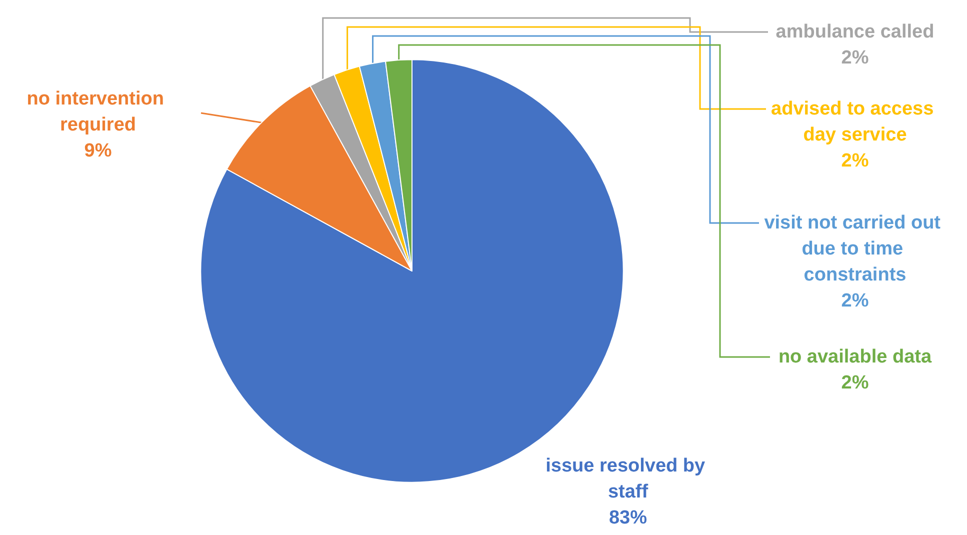 This screenshot has height=535, width=967. Describe the element at coordinates (98, 151) in the screenshot. I see `data-label: 9%` at that location.